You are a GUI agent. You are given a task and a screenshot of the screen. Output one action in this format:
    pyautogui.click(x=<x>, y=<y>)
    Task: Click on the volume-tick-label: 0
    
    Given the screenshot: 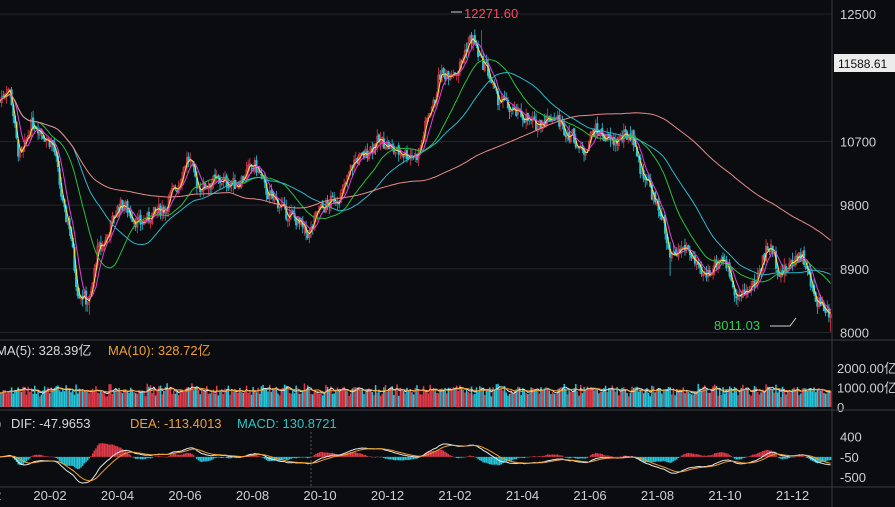 What is the action you would take?
    pyautogui.click(x=840, y=407)
    